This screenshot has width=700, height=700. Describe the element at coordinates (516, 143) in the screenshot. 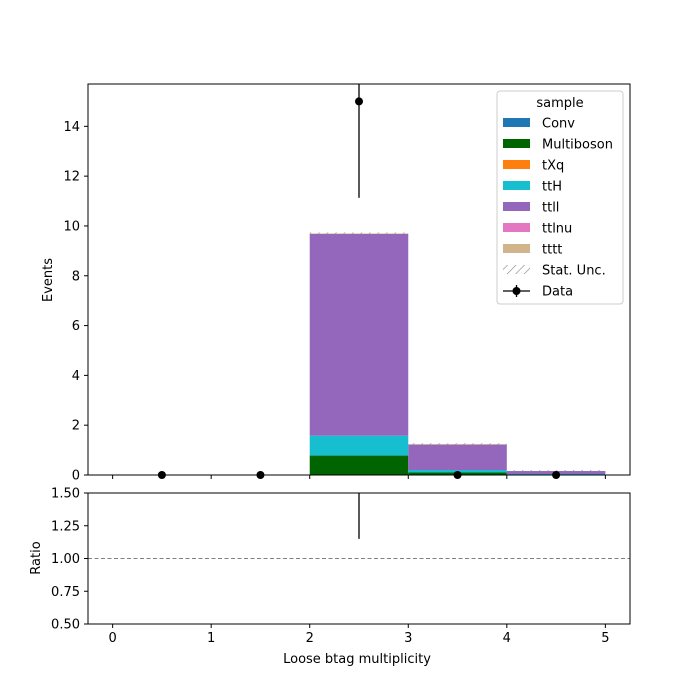

I see `legend-swatch-multiboson` at that location.